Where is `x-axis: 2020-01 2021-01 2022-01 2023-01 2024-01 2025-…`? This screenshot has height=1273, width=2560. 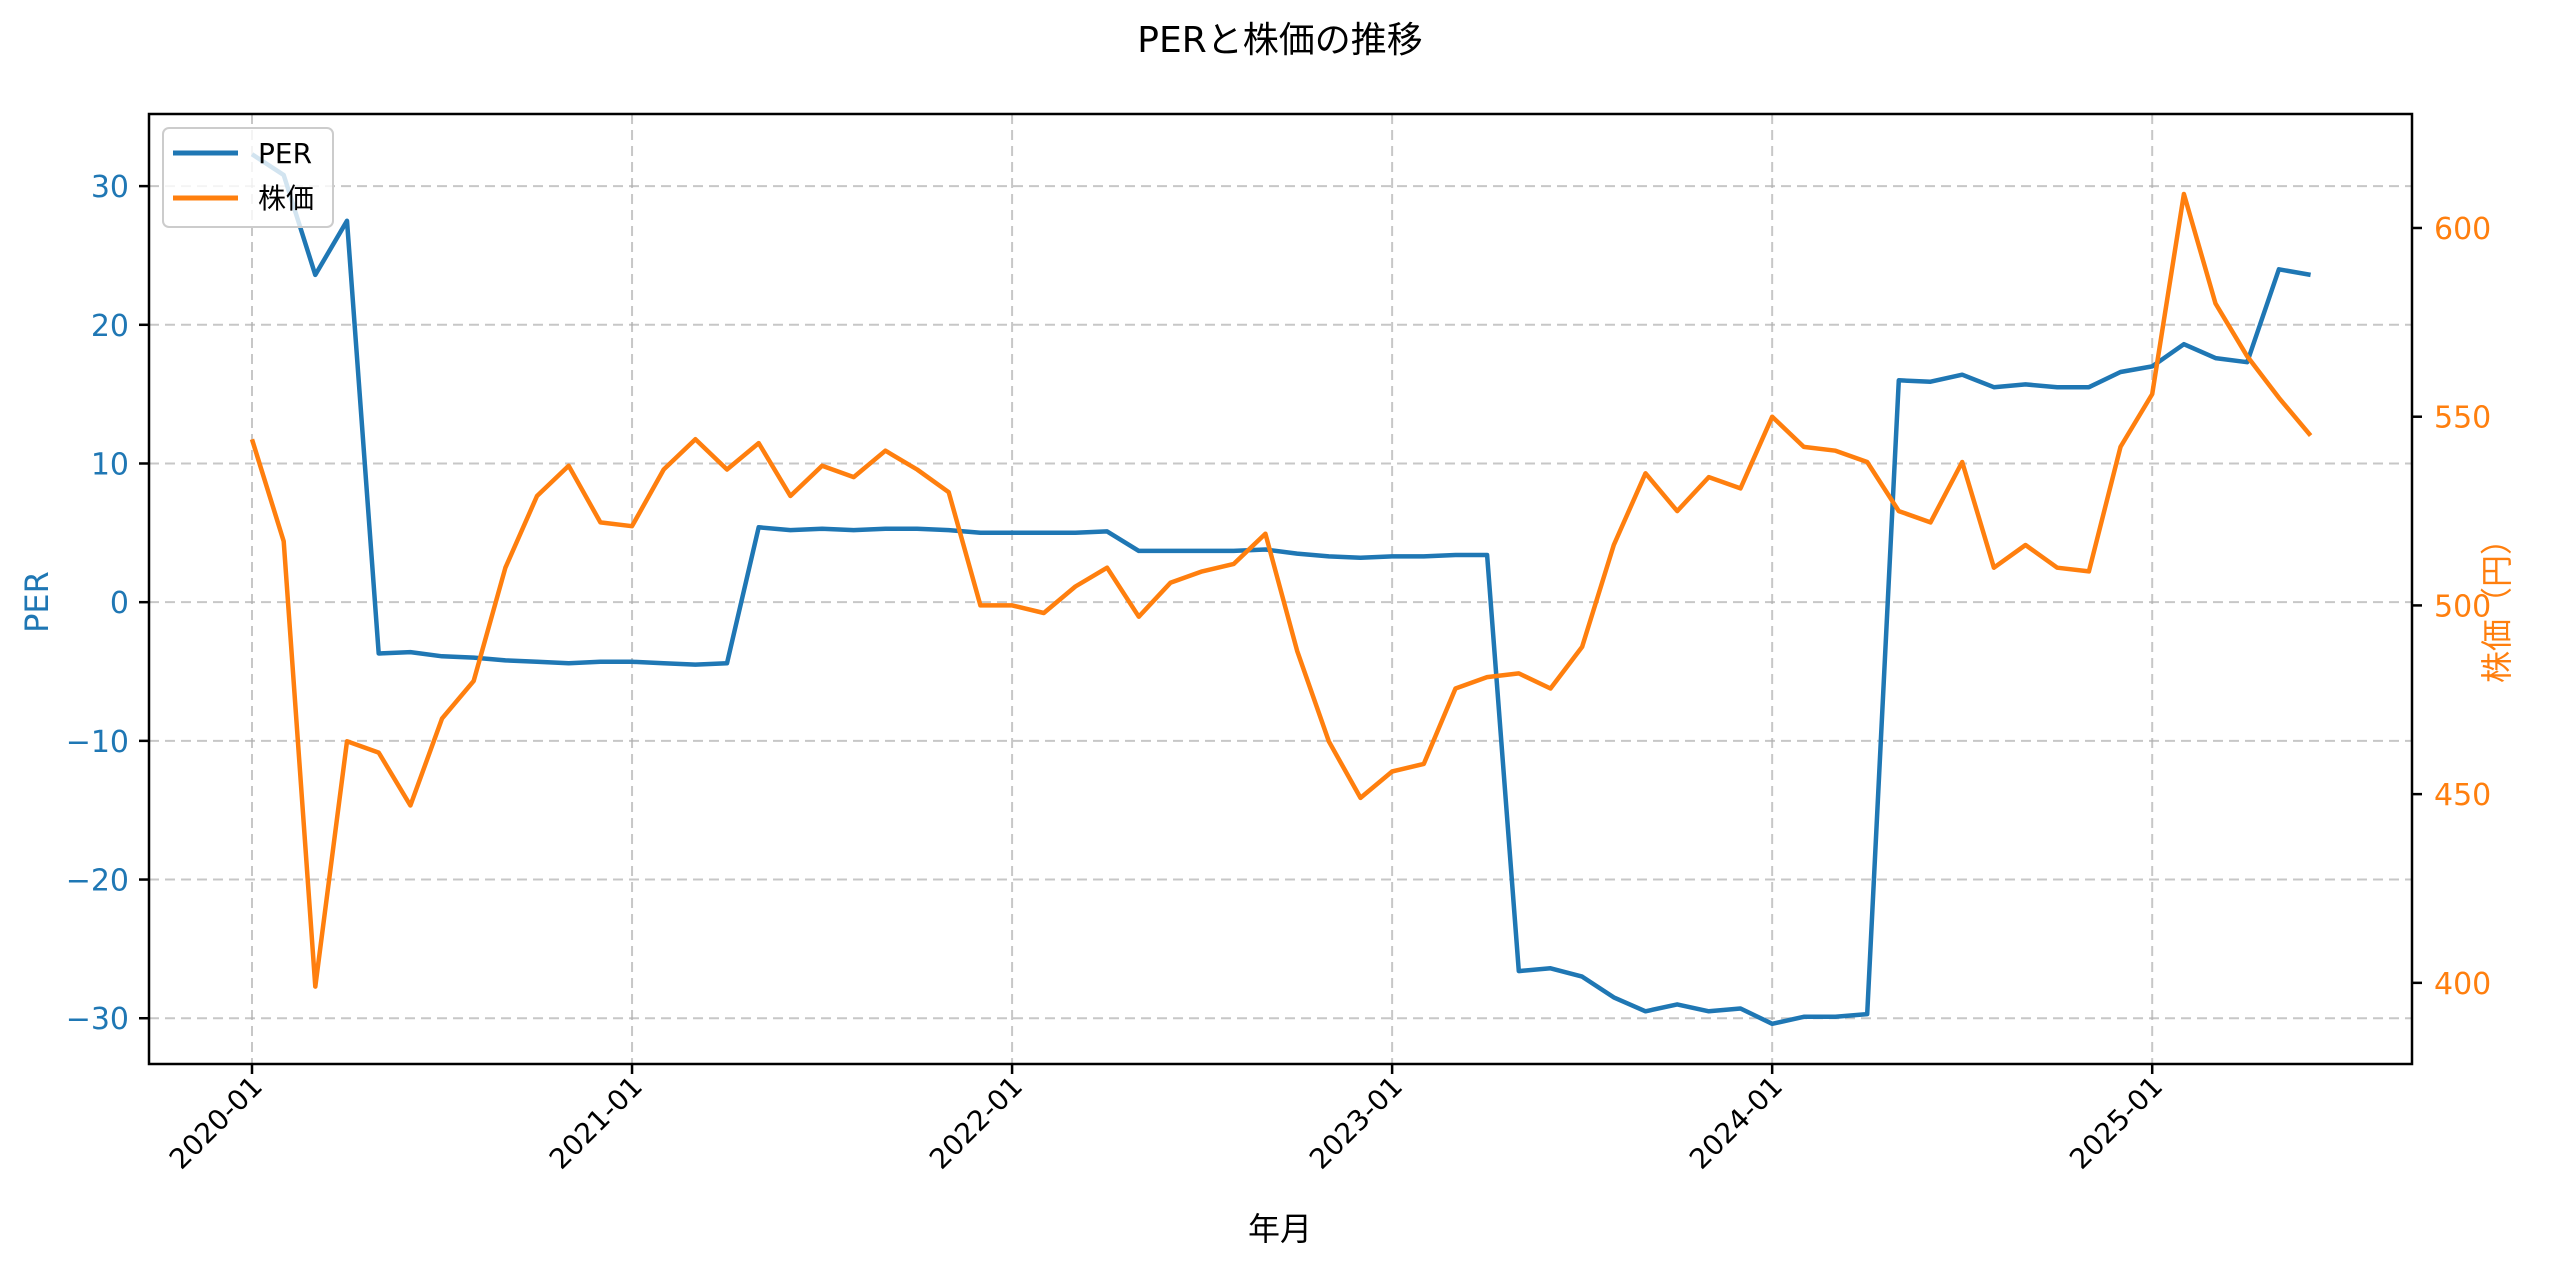 x-axis: 2020-01 2021-01 2022-01 2023-01 2024-01 2025-… is located at coordinates (1166, 1120).